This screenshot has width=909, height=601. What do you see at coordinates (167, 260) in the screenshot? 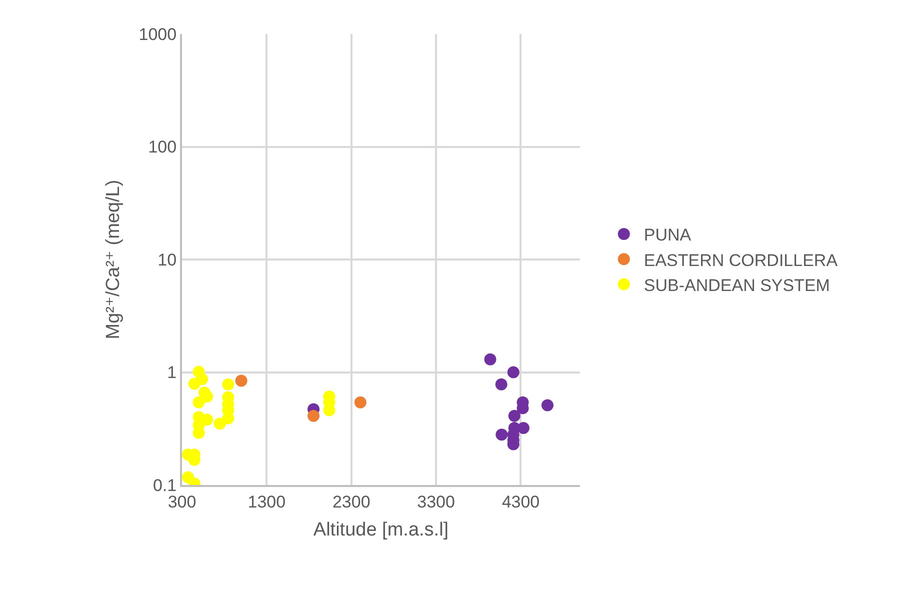
I see `y-tick-label: 10` at bounding box center [167, 260].